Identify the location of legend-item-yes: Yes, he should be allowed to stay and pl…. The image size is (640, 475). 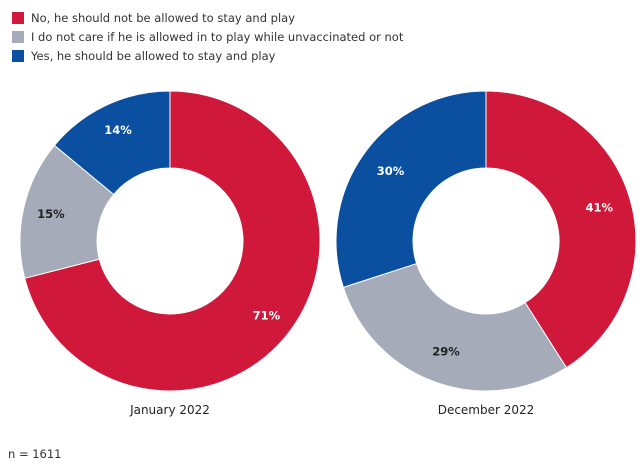
(207, 55).